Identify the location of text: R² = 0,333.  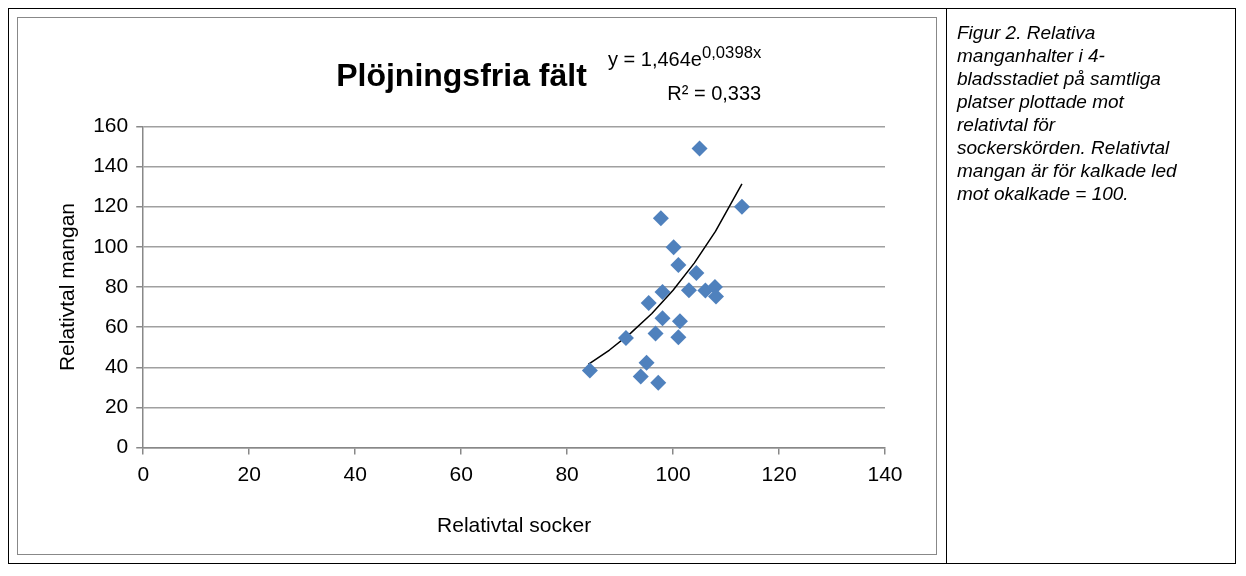
(714, 93).